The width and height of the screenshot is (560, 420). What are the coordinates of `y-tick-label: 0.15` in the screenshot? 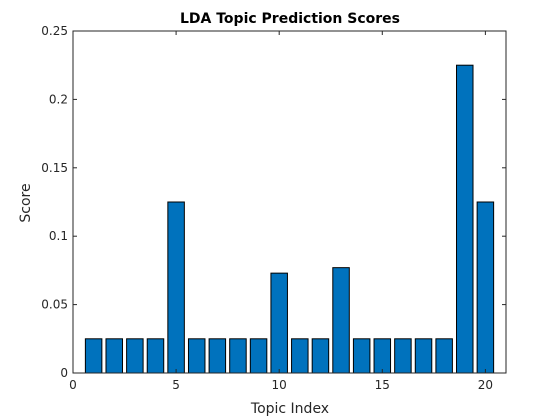 It's located at (54, 168).